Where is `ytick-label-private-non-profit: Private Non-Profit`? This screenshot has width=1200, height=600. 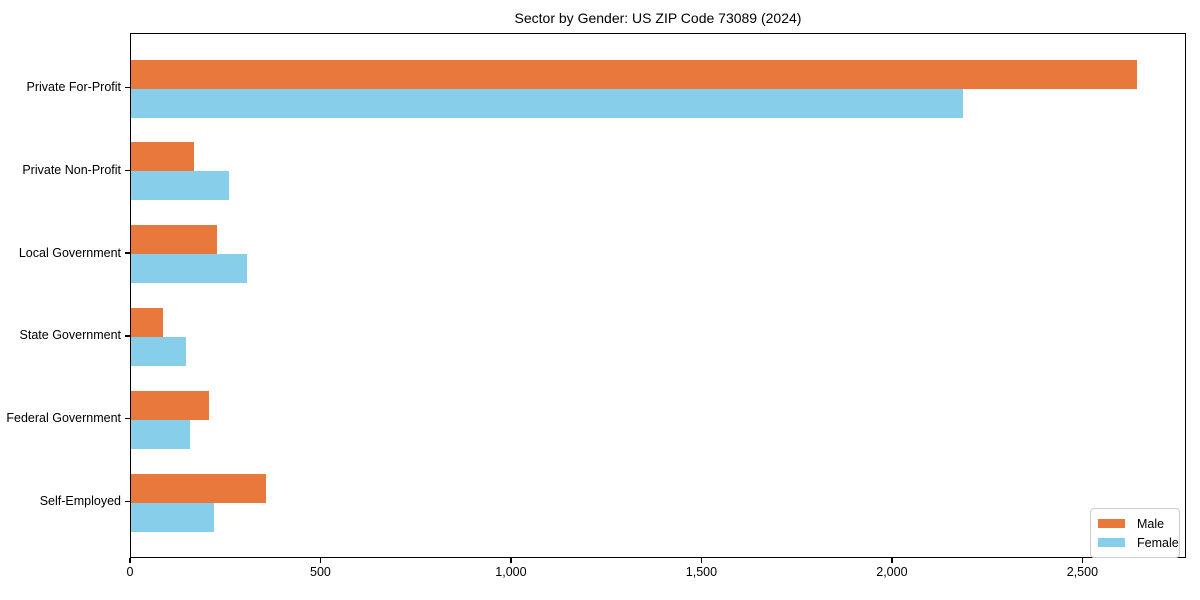
ytick-label-private-non-profit: Private Non-Profit is located at coordinates (71, 169).